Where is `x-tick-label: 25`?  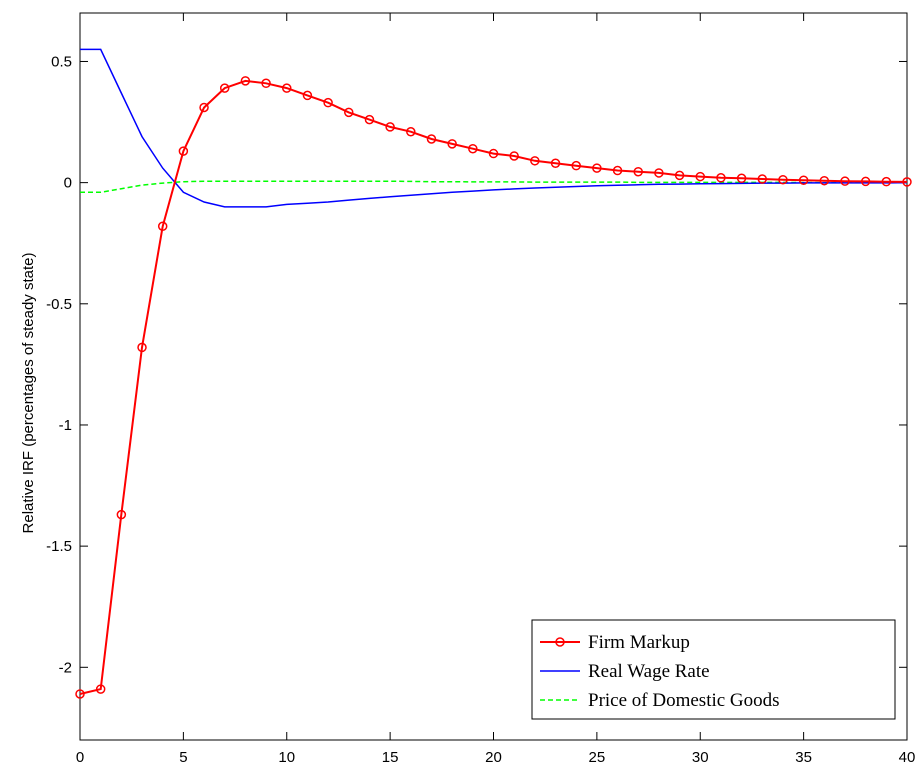 x-tick-label: 25 is located at coordinates (597, 757).